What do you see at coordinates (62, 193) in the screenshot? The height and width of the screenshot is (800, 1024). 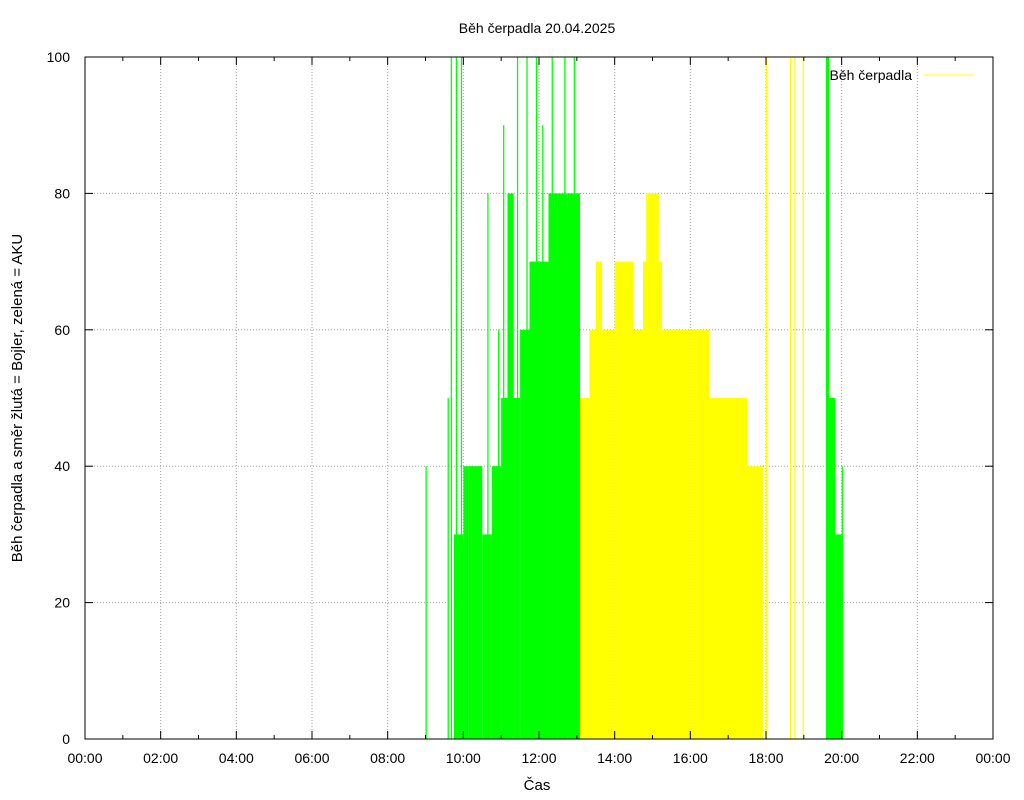 I see `y-tick-label: 80` at bounding box center [62, 193].